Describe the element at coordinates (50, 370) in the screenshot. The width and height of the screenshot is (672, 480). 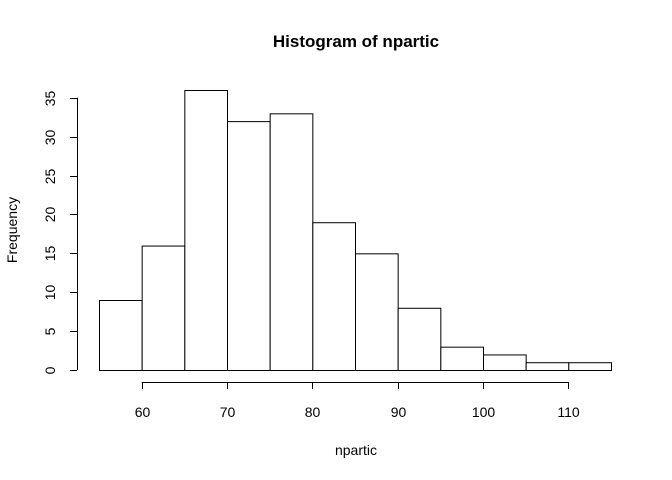
I see `y-tick-label-0: 0` at that location.